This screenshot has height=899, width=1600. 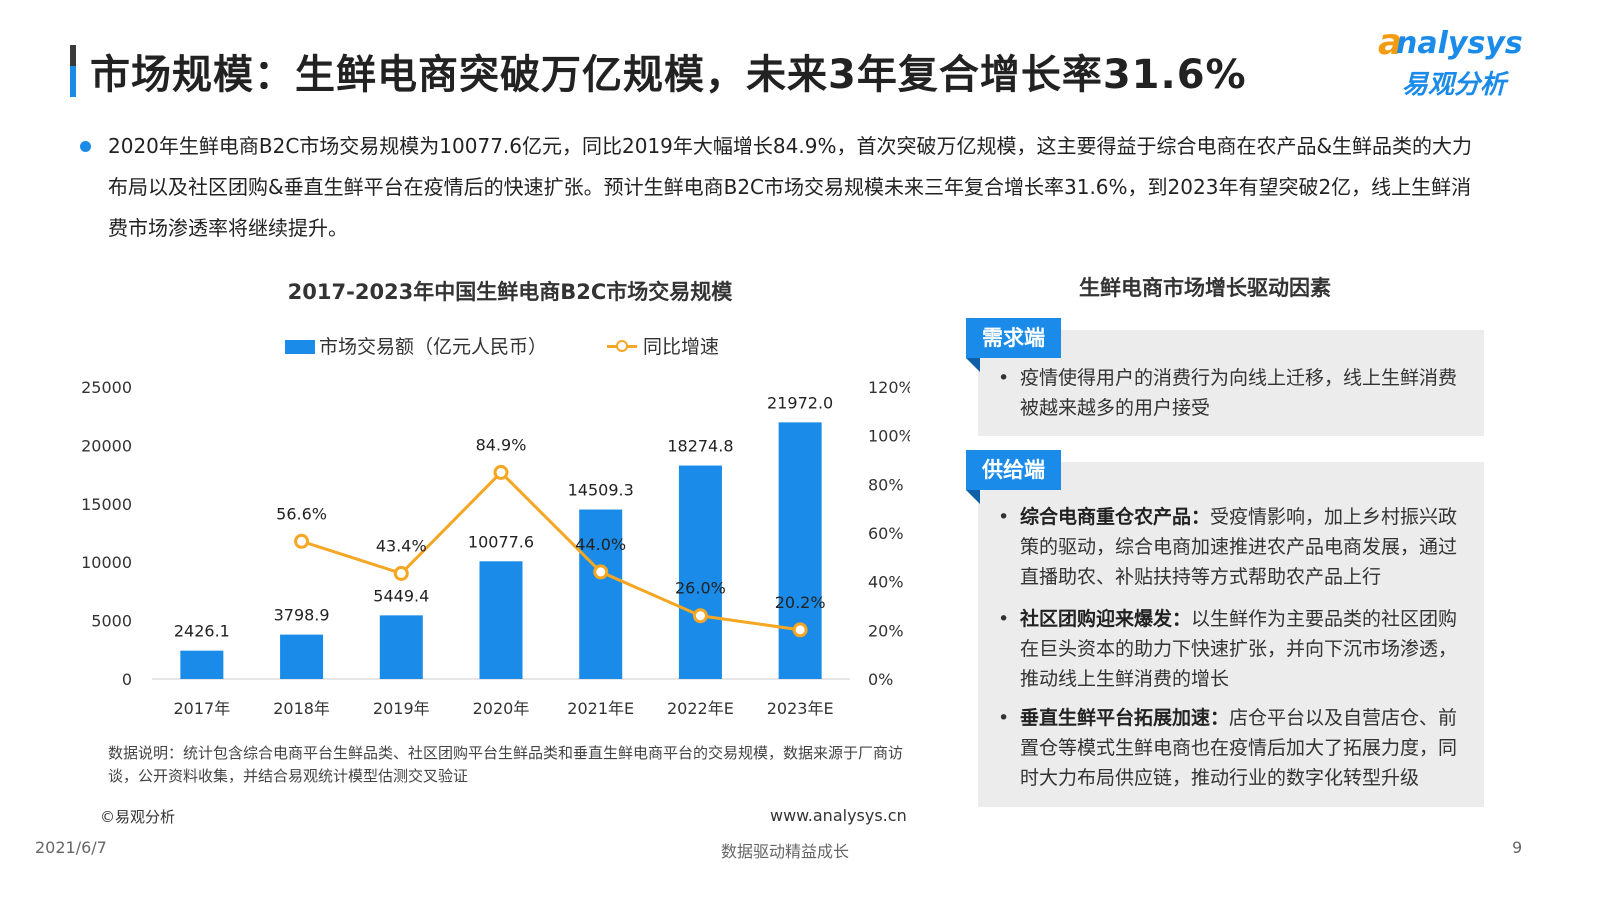 What do you see at coordinates (551, 551) in the screenshot?
I see `growth-line` at bounding box center [551, 551].